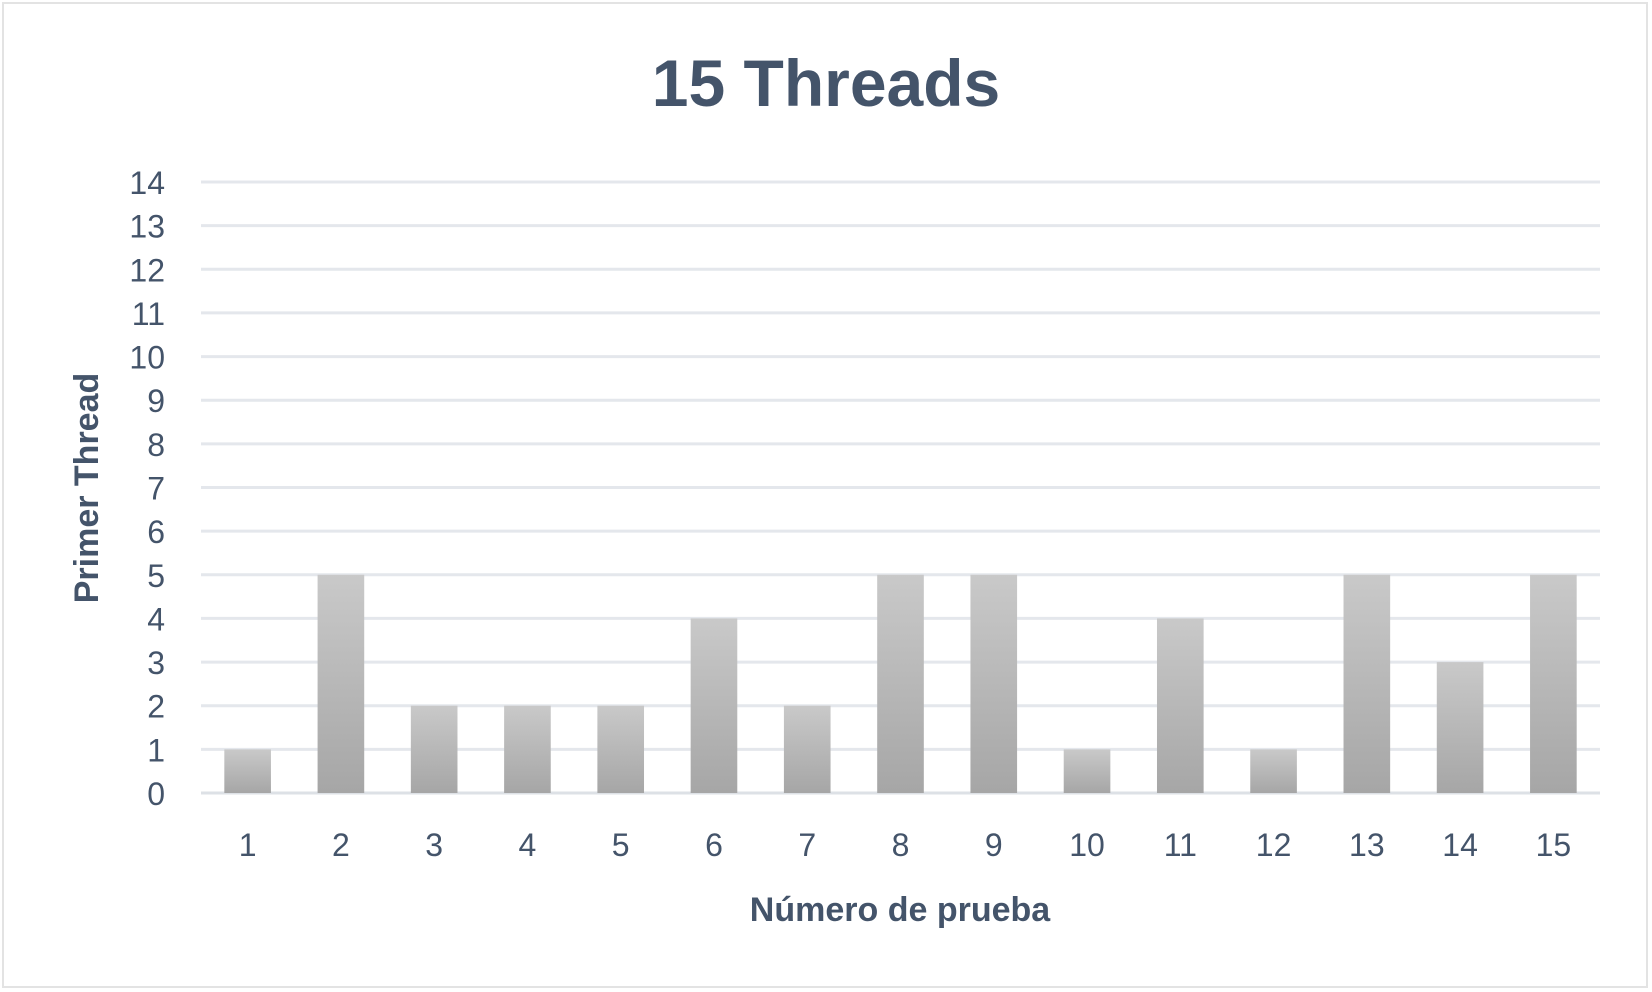 The width and height of the screenshot is (1652, 992). Describe the element at coordinates (714, 845) in the screenshot. I see `x-tick-label: 6` at that location.